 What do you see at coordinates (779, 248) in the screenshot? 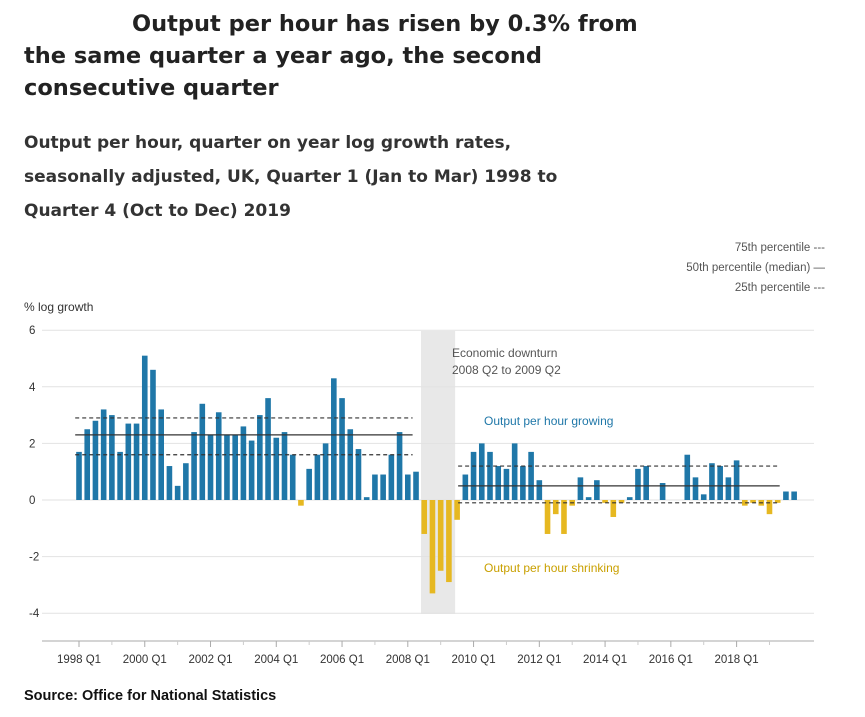
I see `legend-p75: 75th percentile ---` at bounding box center [779, 248].